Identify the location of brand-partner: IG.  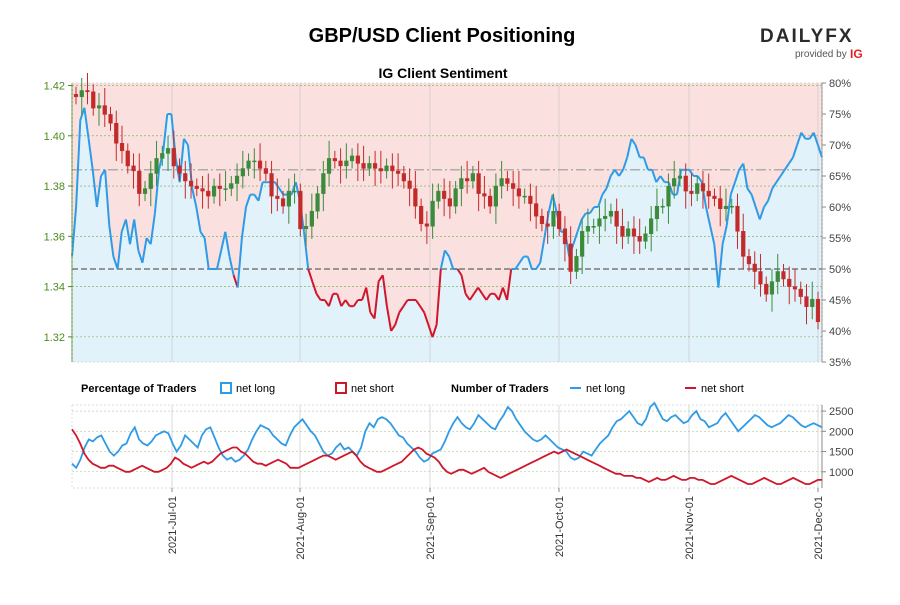
(856, 54).